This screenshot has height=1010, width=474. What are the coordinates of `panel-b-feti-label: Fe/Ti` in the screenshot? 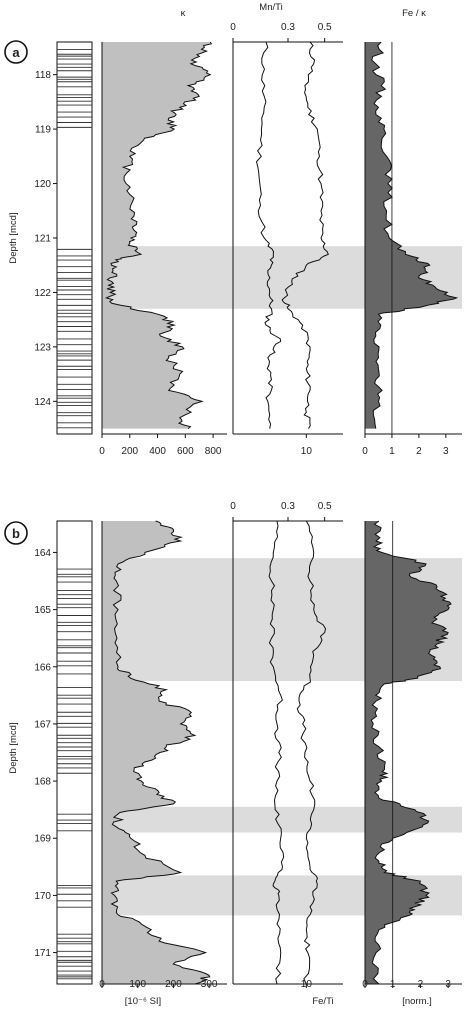 It's located at (322, 1001).